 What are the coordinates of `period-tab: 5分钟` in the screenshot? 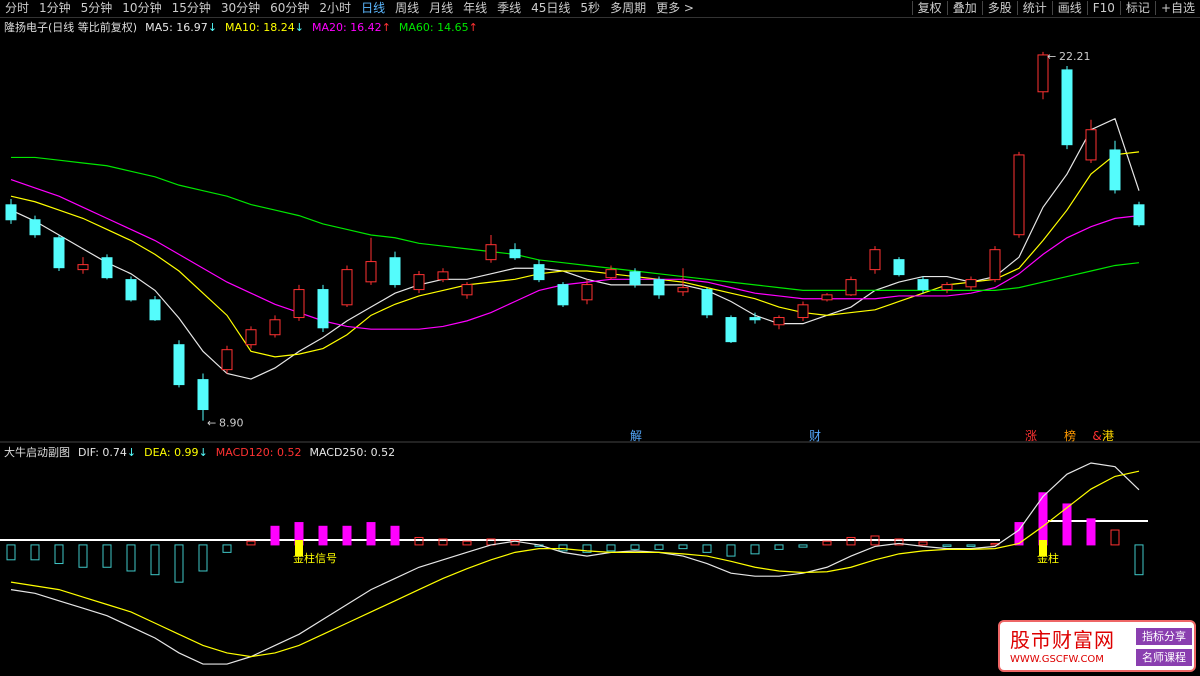 It's located at (96, 8).